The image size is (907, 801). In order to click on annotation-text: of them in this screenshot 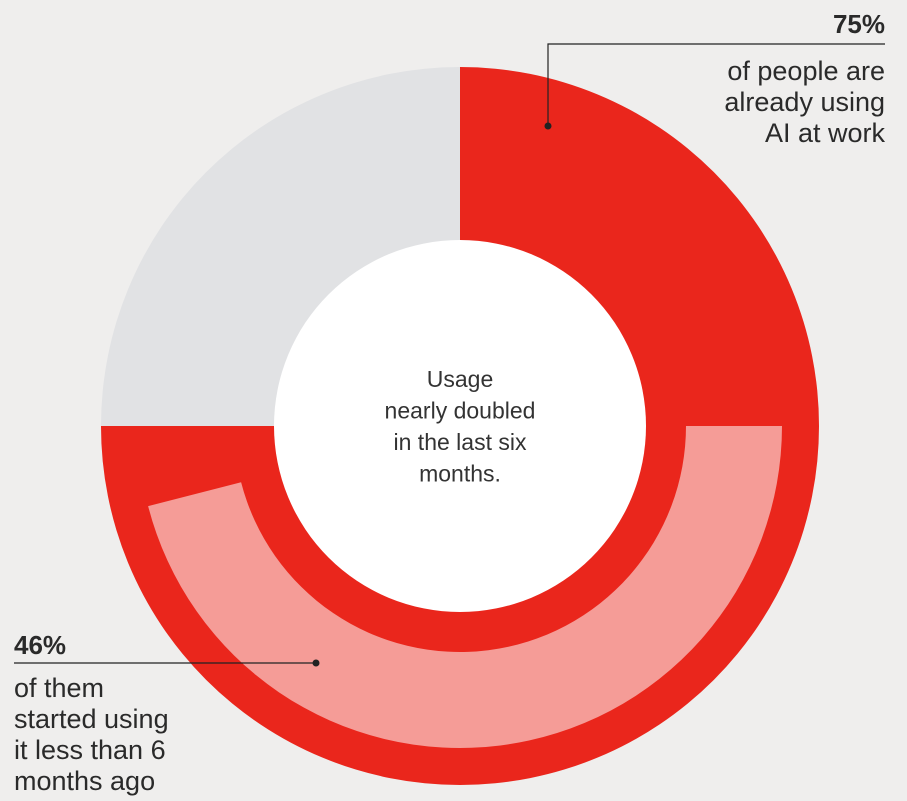, I will do `click(59, 688)`.